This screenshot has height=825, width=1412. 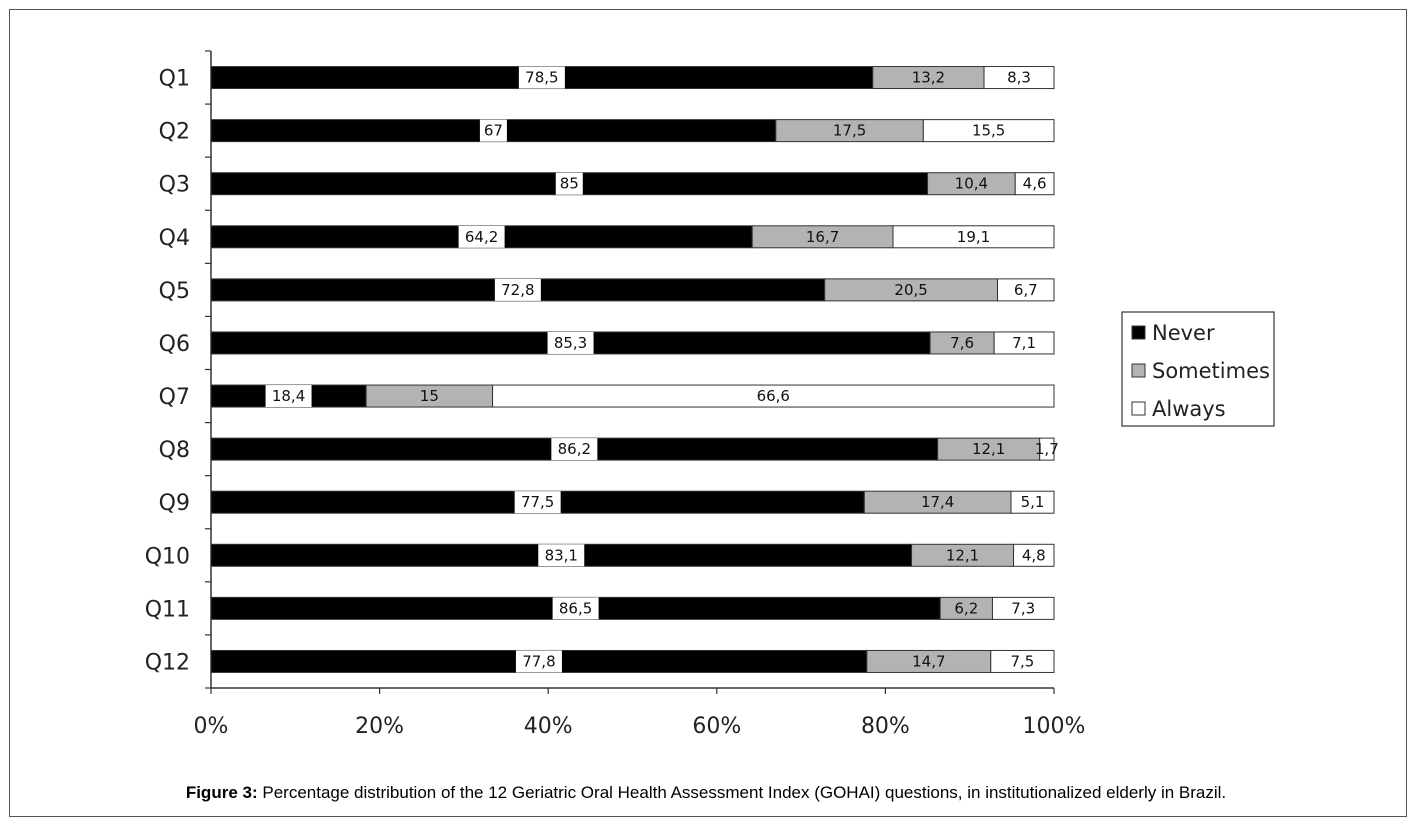 I want to click on category-label: Q2, so click(x=174, y=132).